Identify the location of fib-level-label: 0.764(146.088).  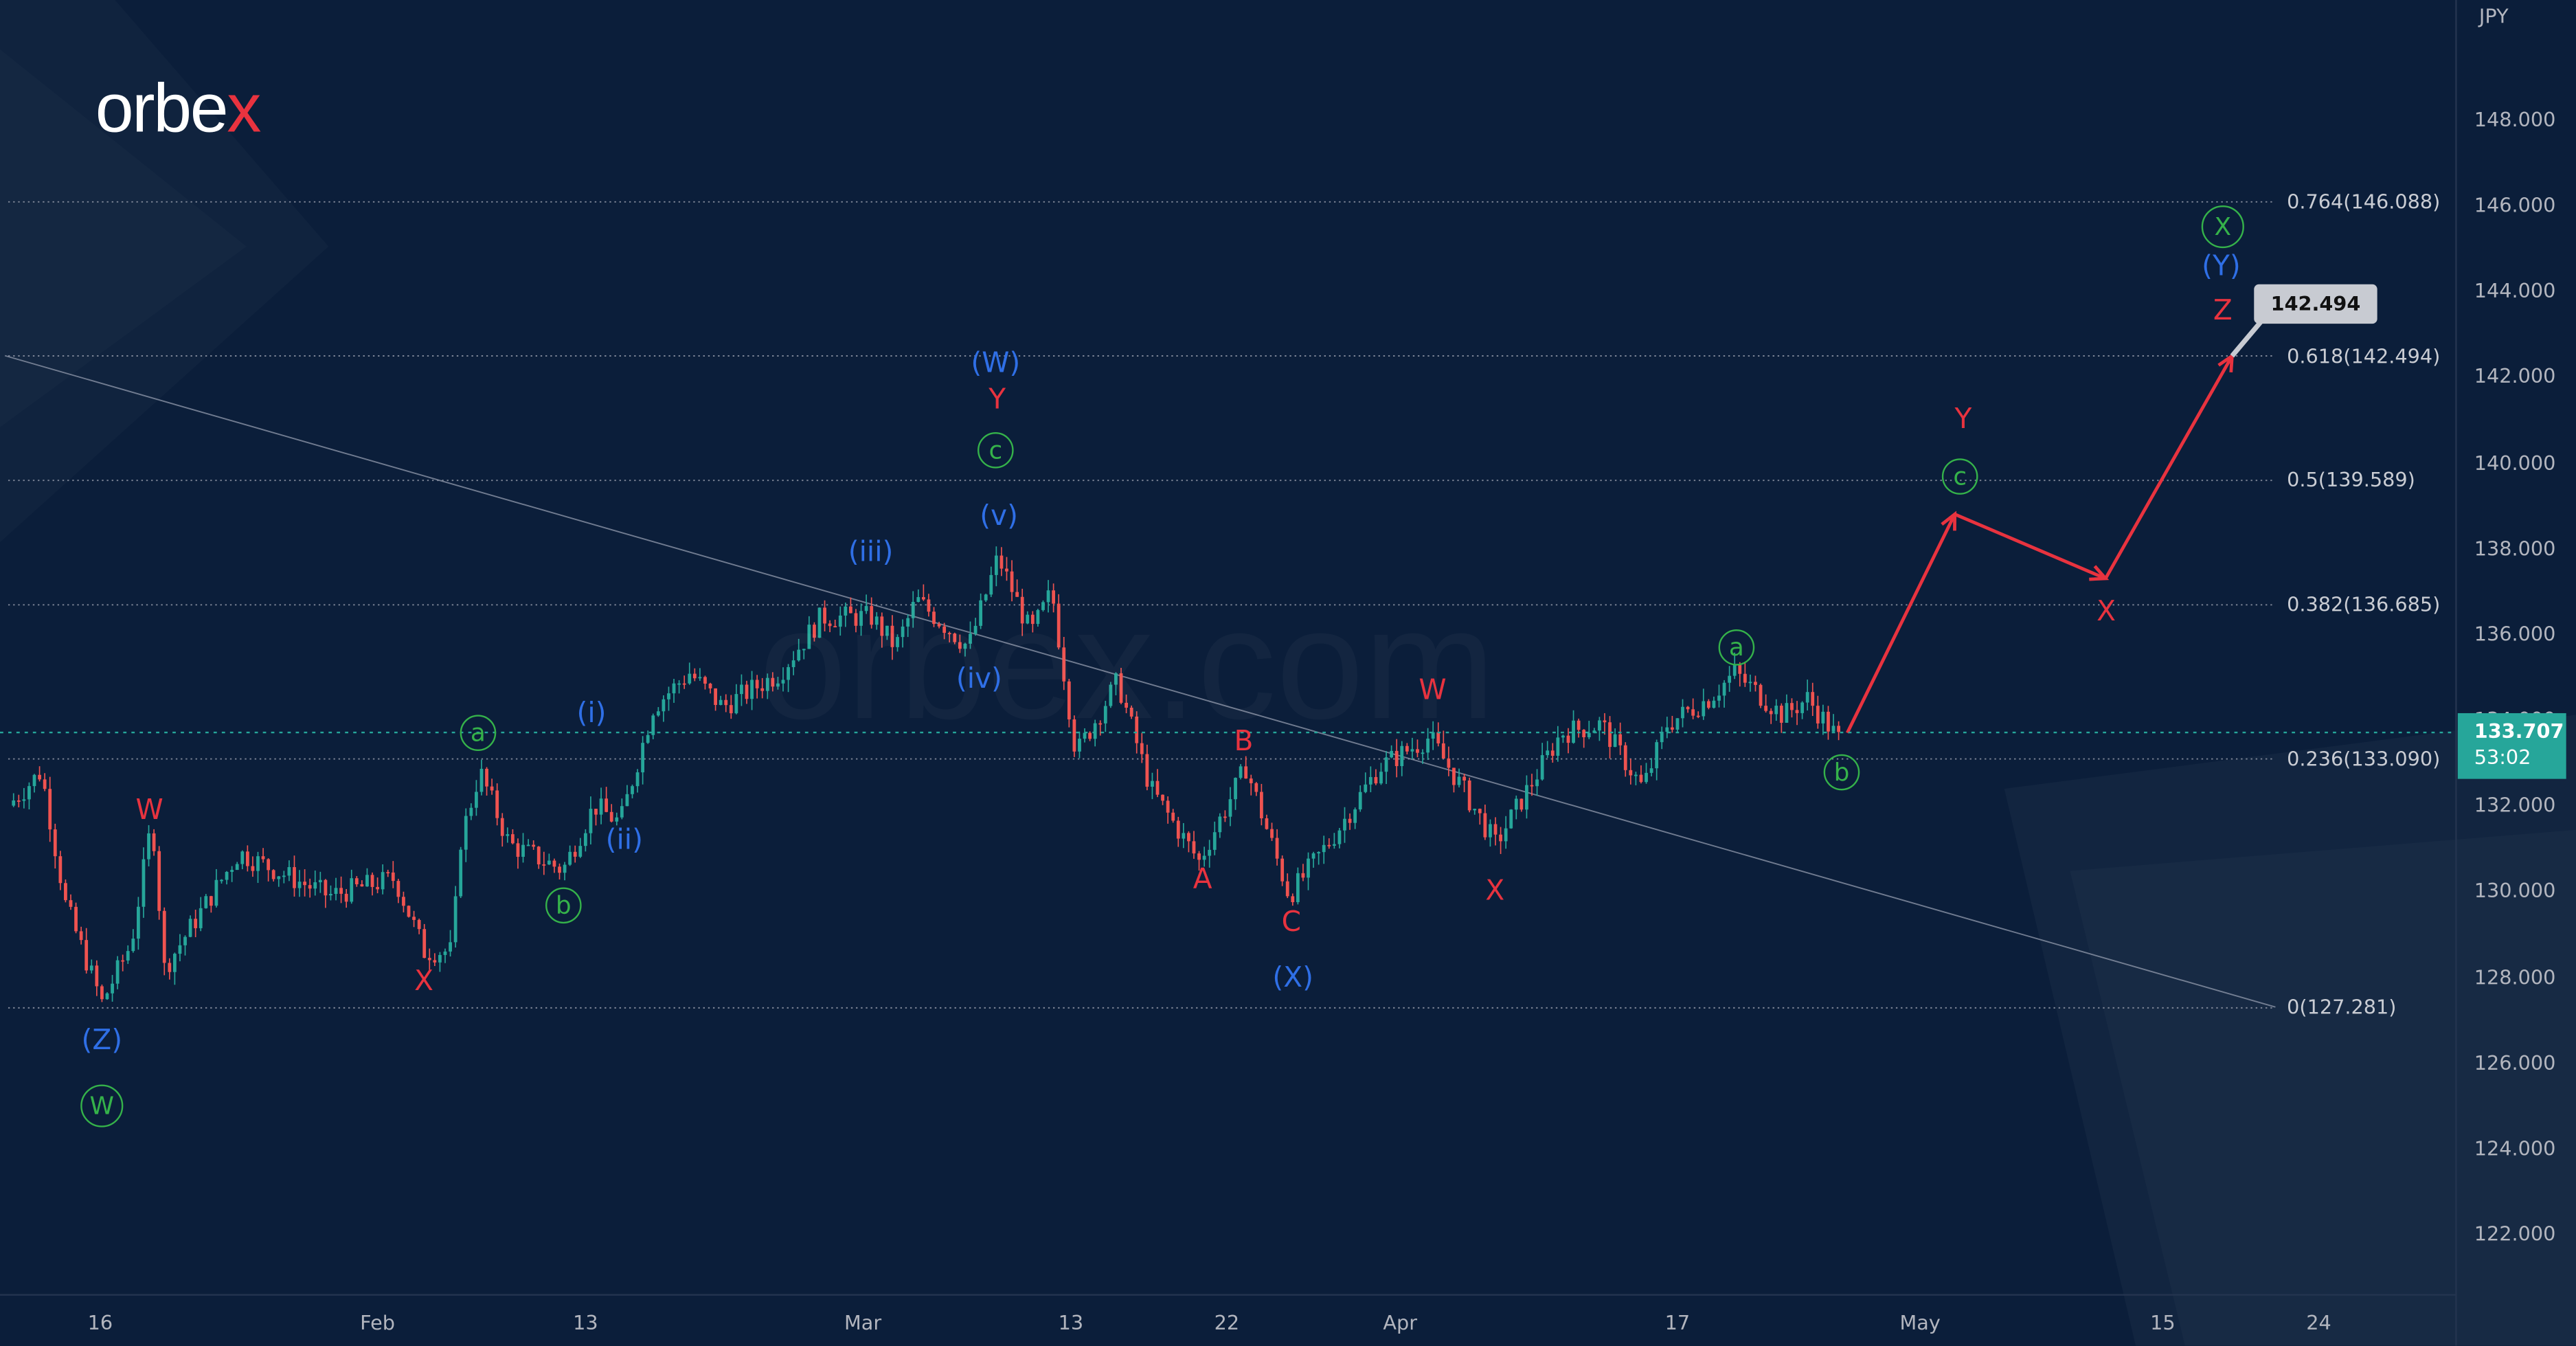
(2364, 202).